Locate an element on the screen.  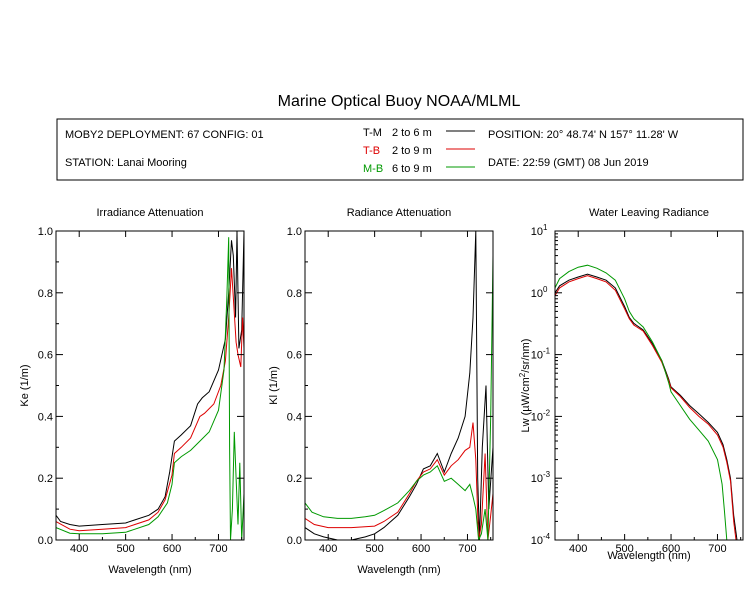
plot-frame is located at coordinates (649, 385).